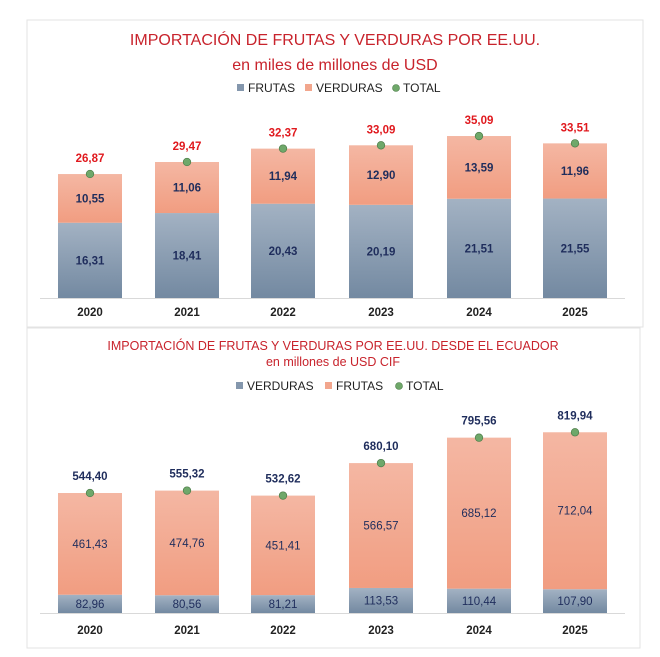 This screenshot has height=657, width=660. I want to click on bottom-total-point-2021, so click(187, 490).